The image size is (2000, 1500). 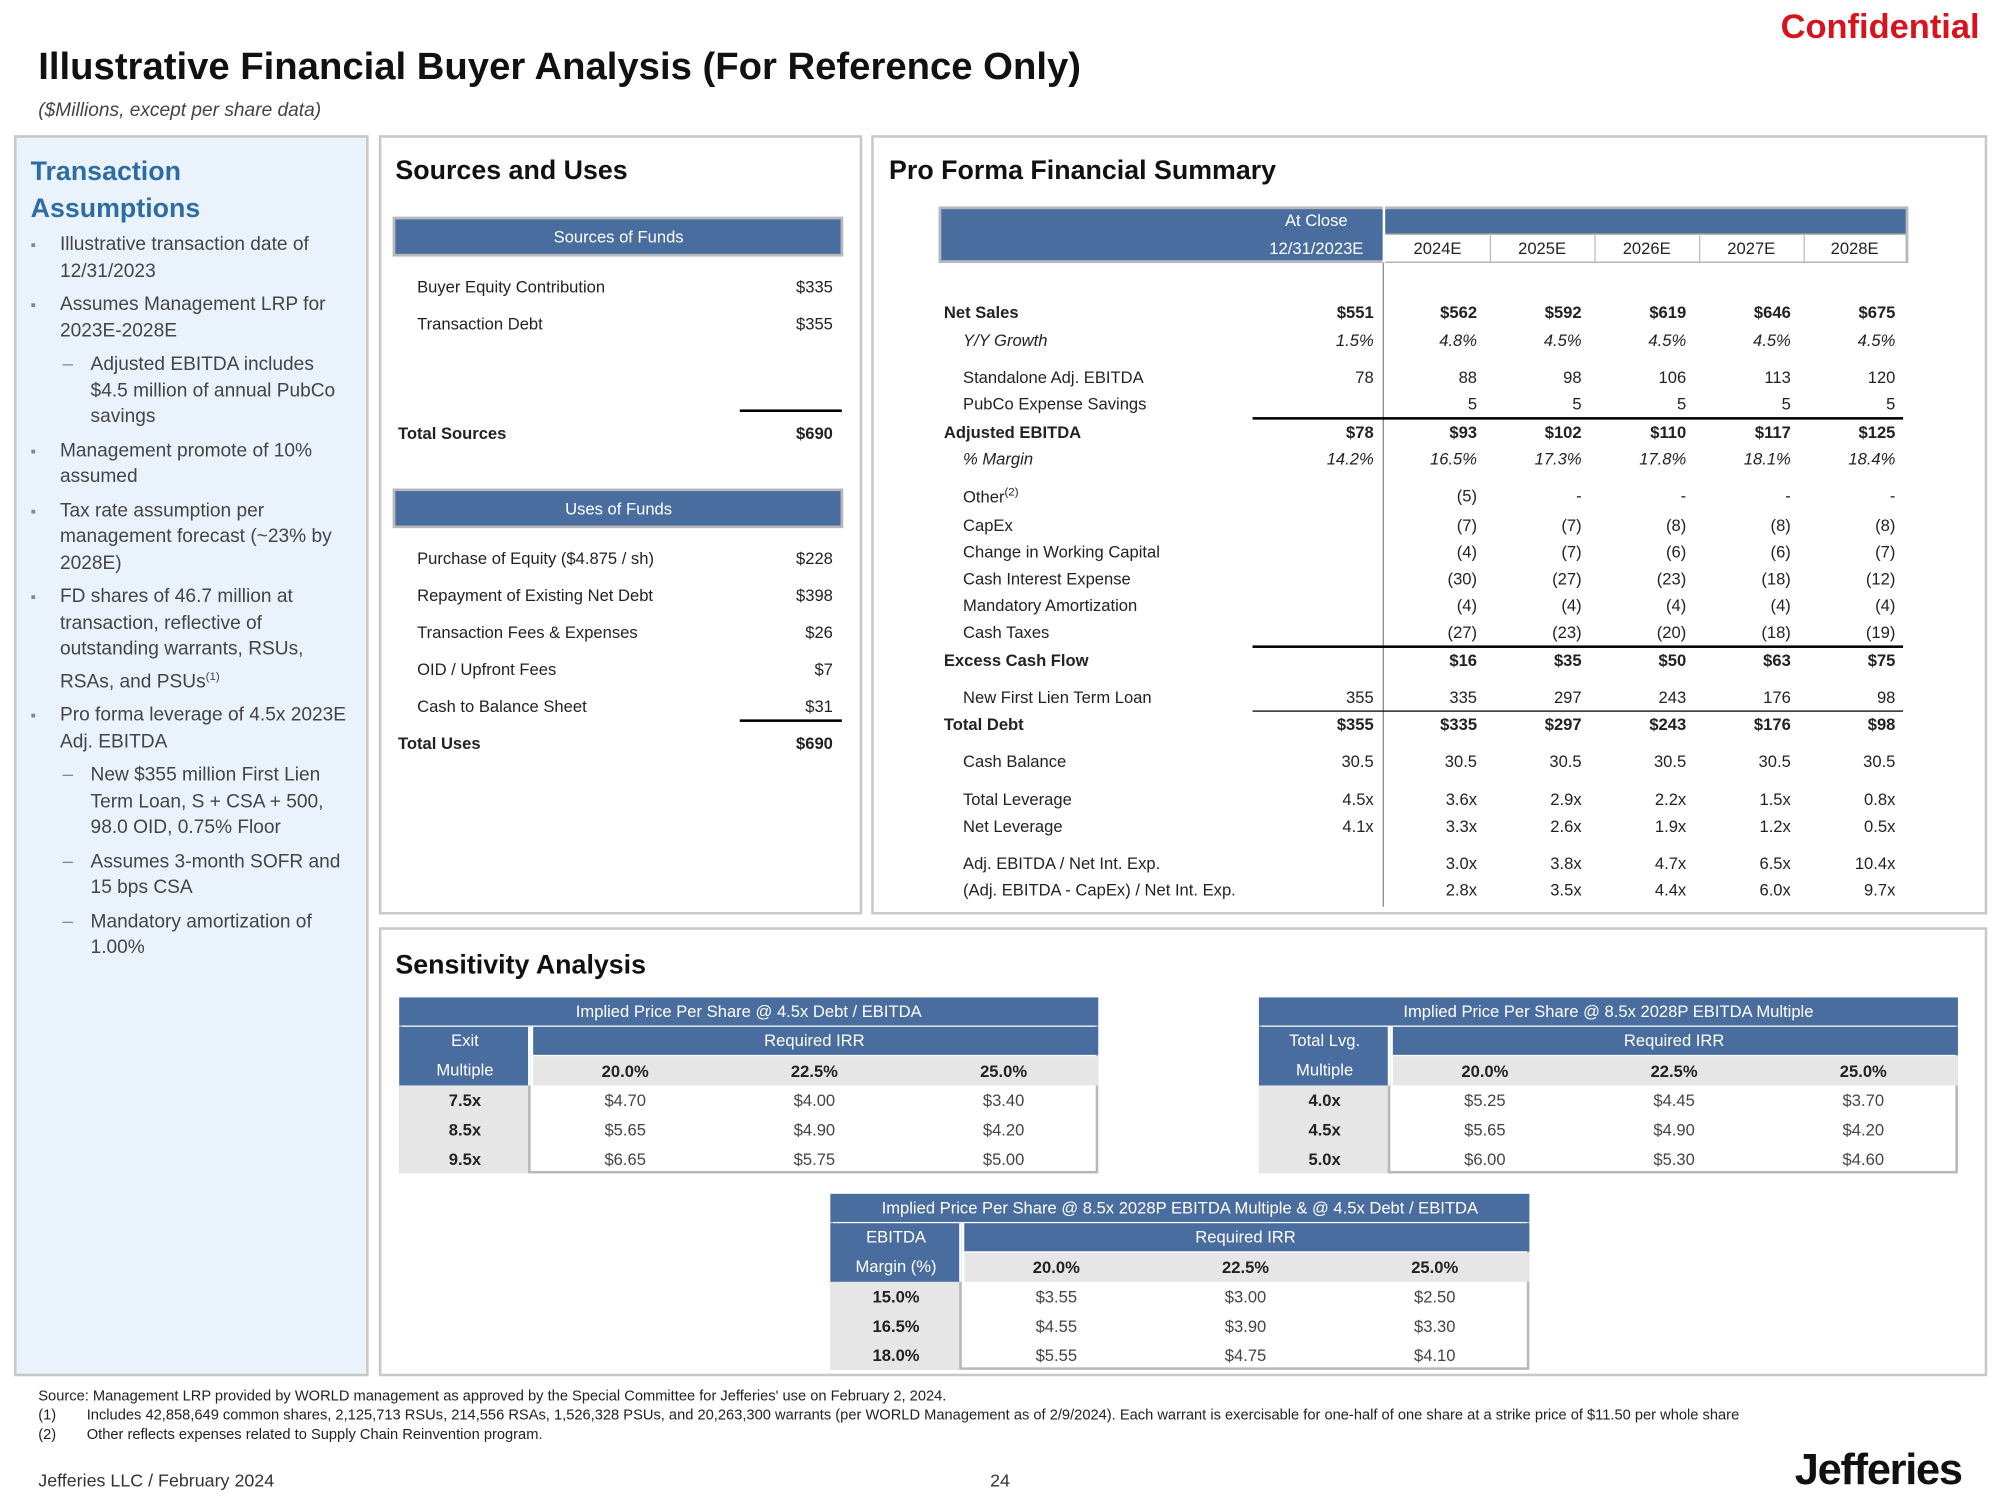 I want to click on row-label: 4.5x, so click(x=1324, y=1130).